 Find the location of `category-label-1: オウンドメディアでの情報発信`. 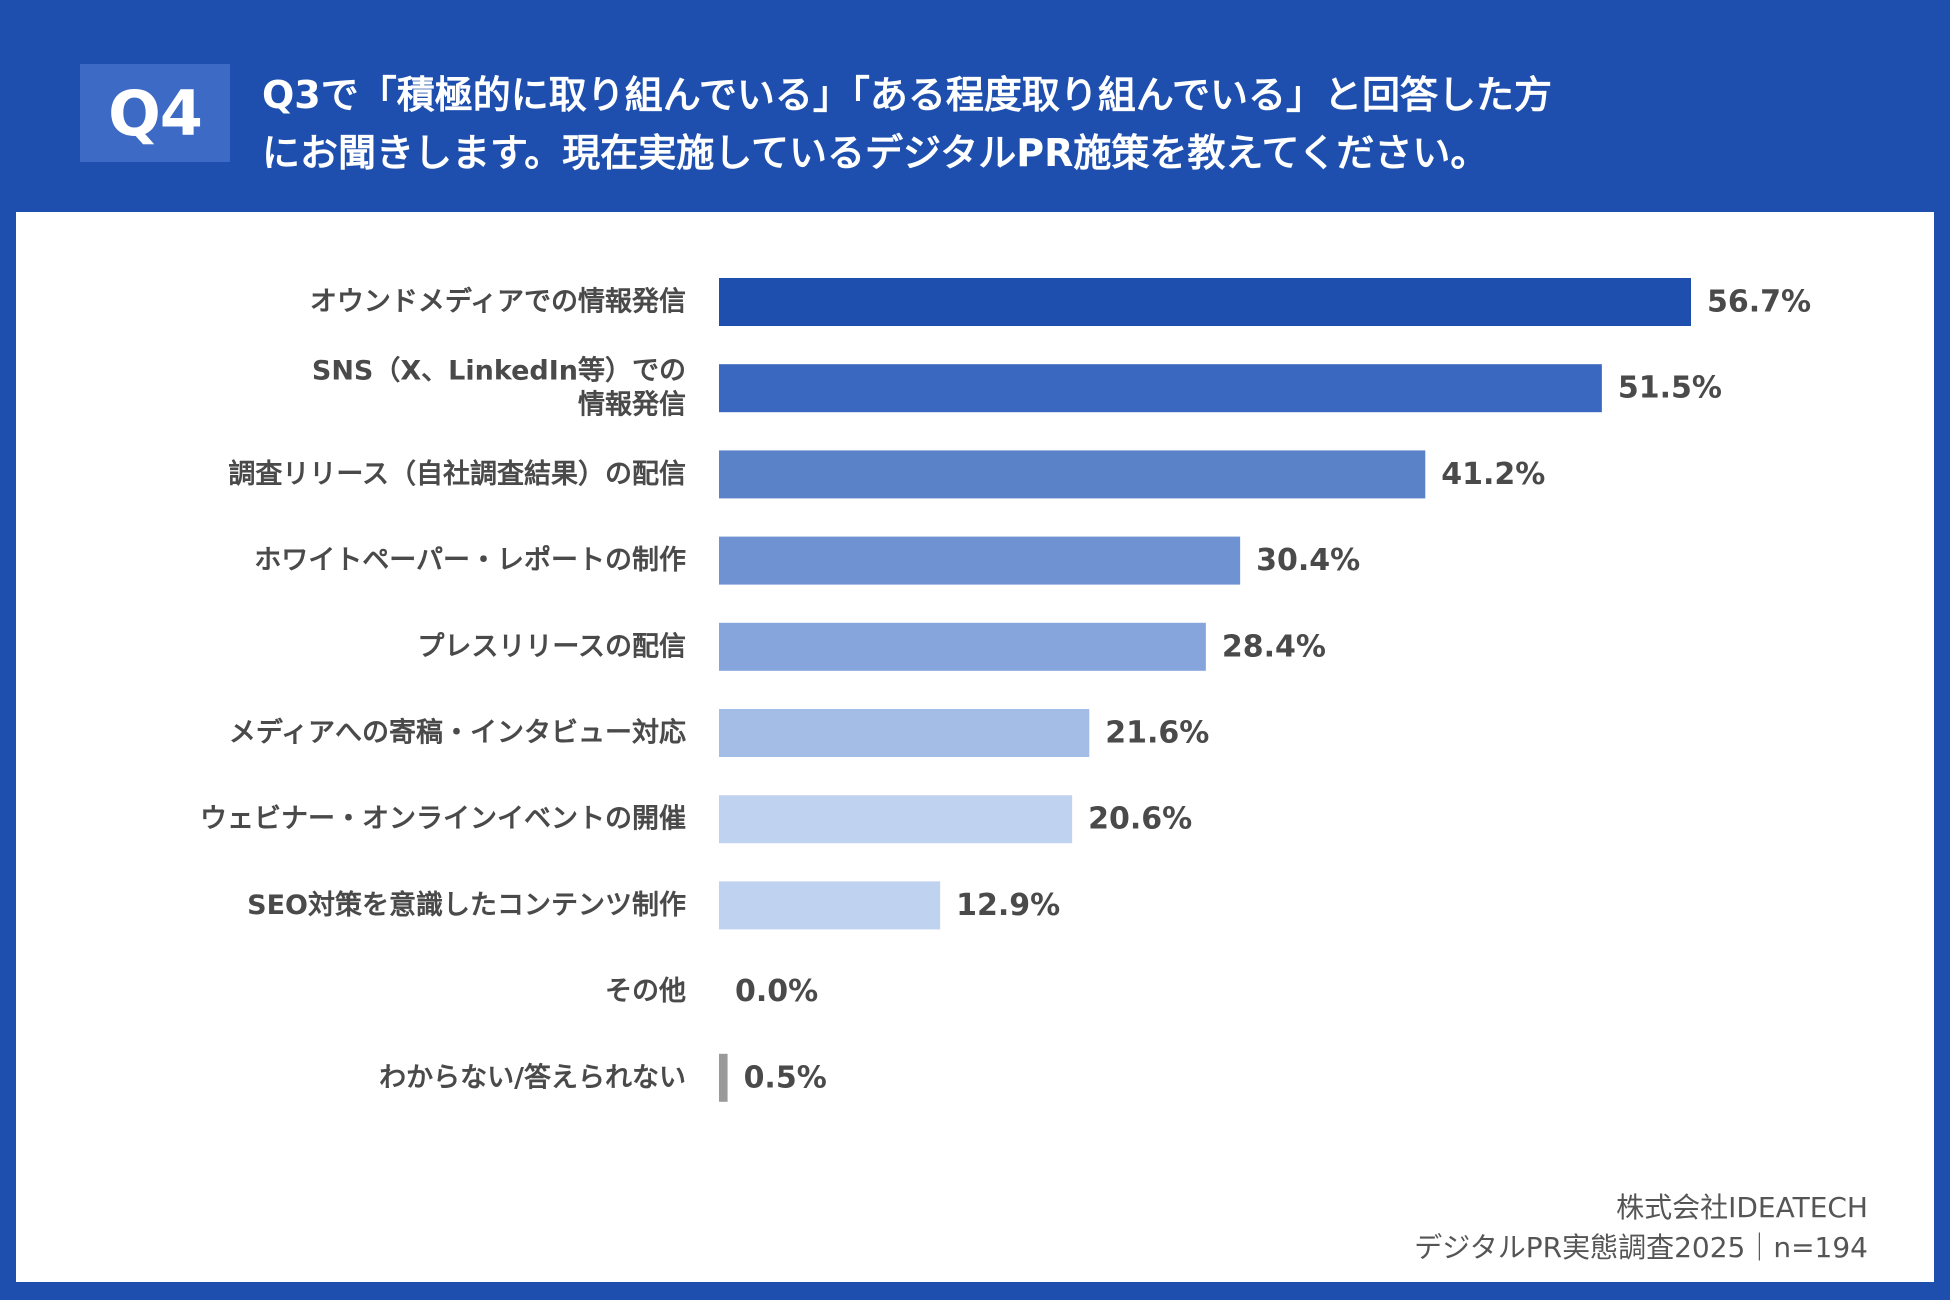

category-label-1: オウンドメディアでの情報発信 is located at coordinates (498, 302).